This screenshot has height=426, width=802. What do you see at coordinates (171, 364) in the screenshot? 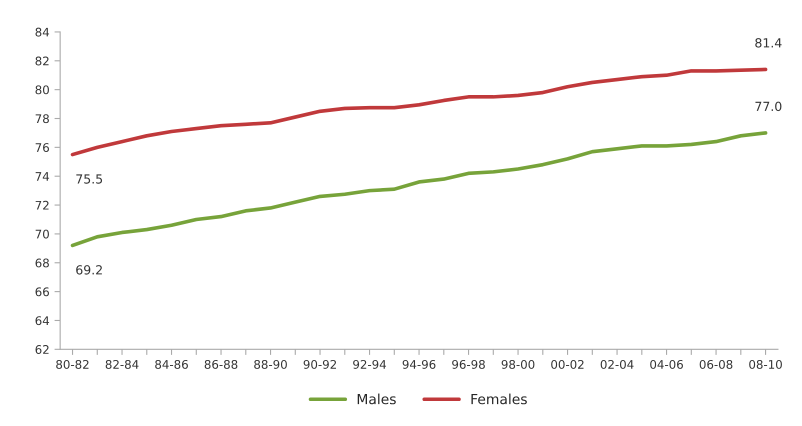
I see `x-tick-label: 84-86` at bounding box center [171, 364].